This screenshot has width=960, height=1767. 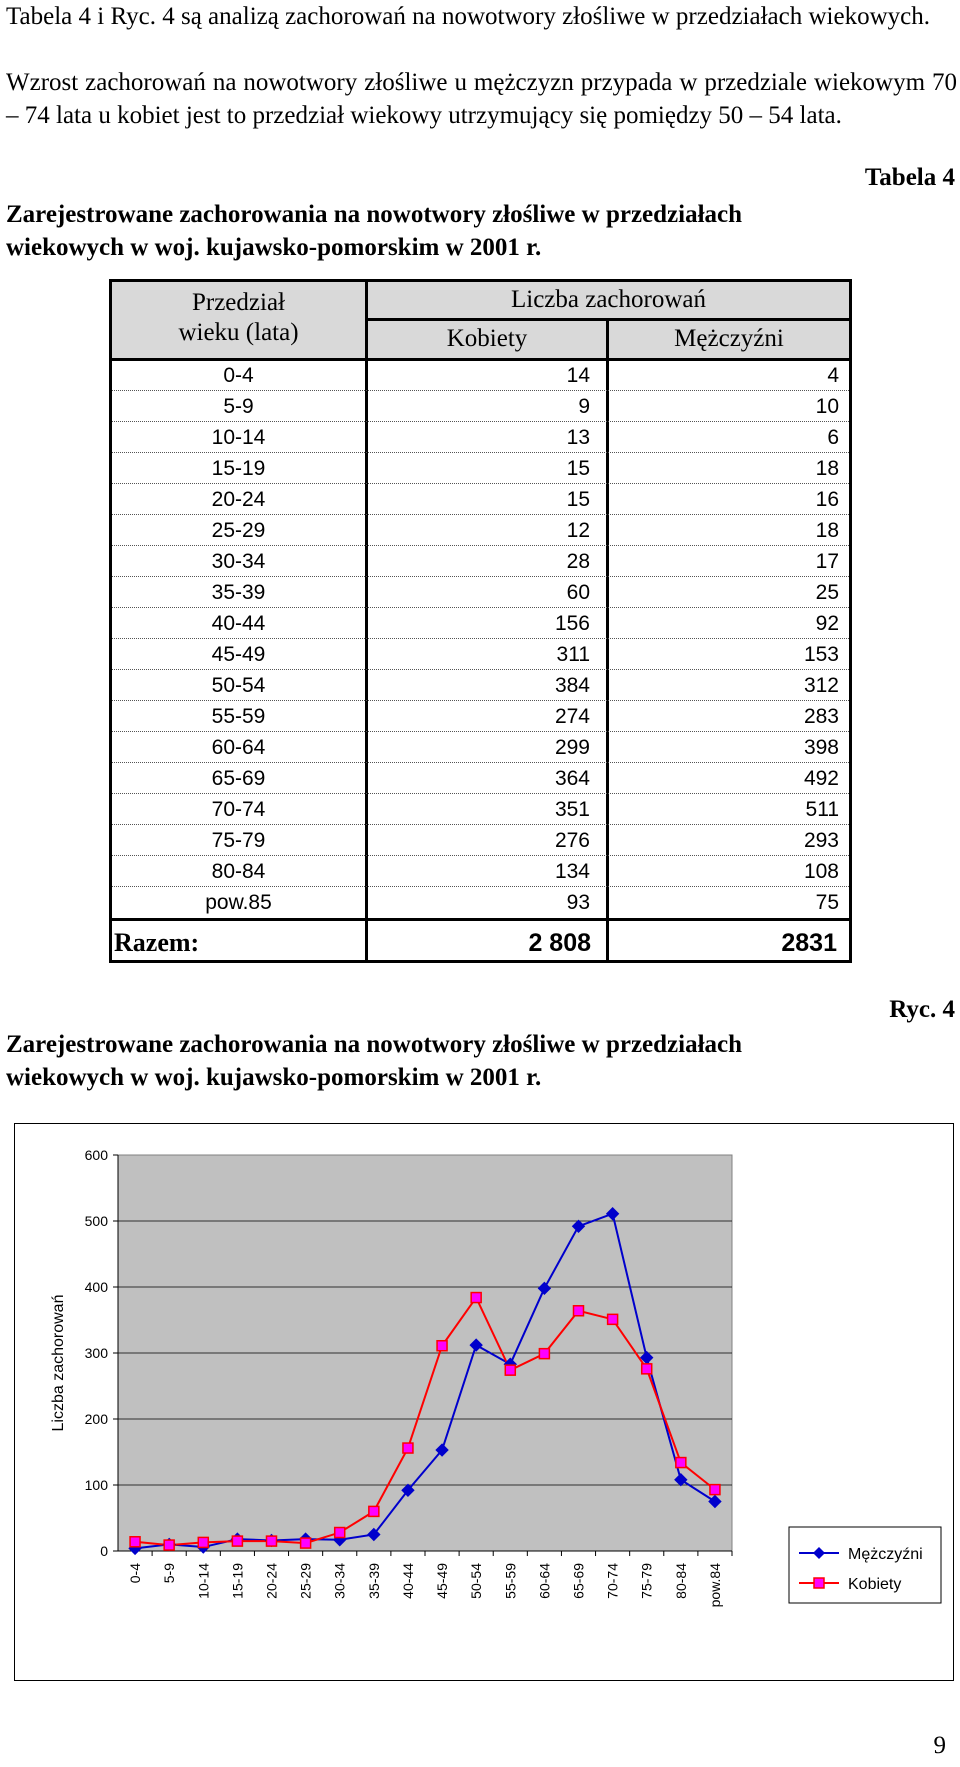 What do you see at coordinates (578, 561) in the screenshot?
I see `cell-women: 28` at bounding box center [578, 561].